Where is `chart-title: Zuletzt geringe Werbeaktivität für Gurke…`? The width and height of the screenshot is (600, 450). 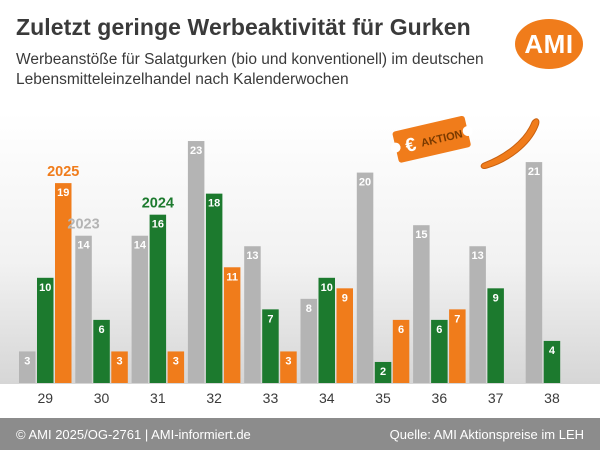
chart-title: Zuletzt geringe Werbeaktivität für Gurke… is located at coordinates (243, 27).